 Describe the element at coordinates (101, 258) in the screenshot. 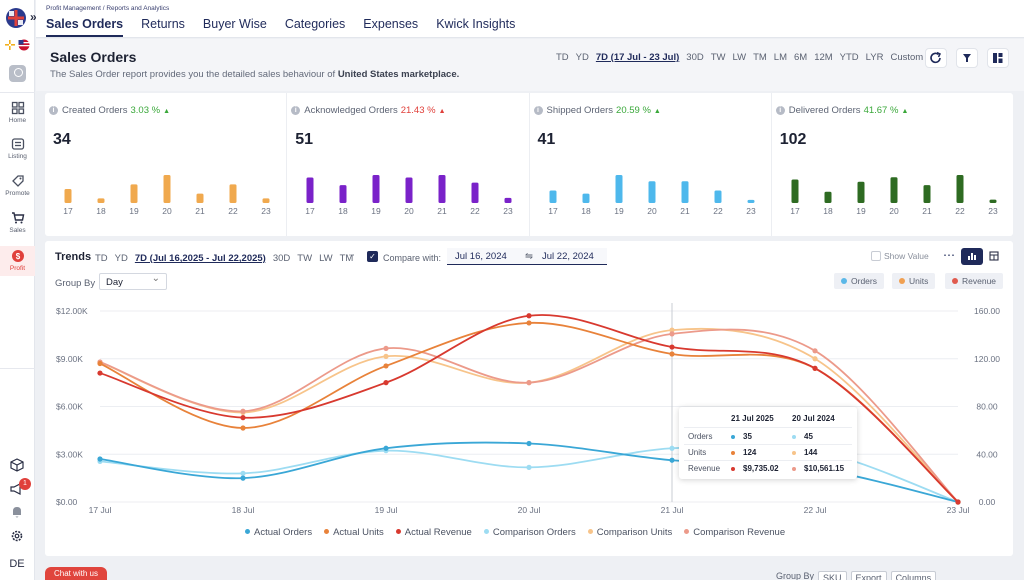

I see `trends-range-option-0: TD` at that location.